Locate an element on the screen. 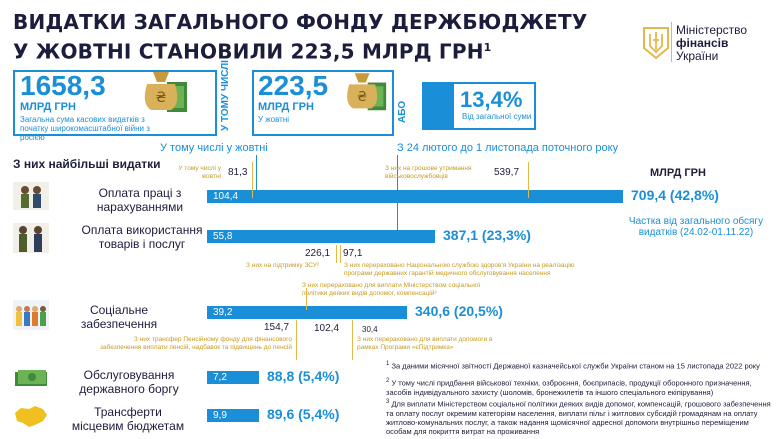  october-spending-desc: У жовтні is located at coordinates (274, 119).